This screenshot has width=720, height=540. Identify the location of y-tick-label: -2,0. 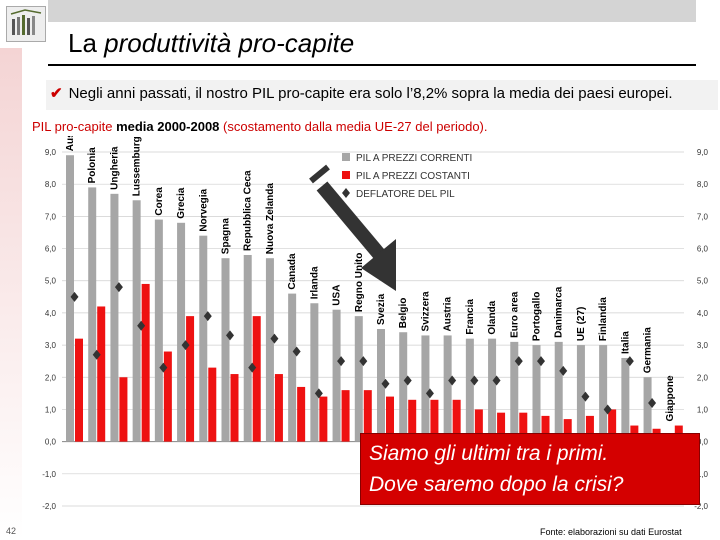
(49, 506).